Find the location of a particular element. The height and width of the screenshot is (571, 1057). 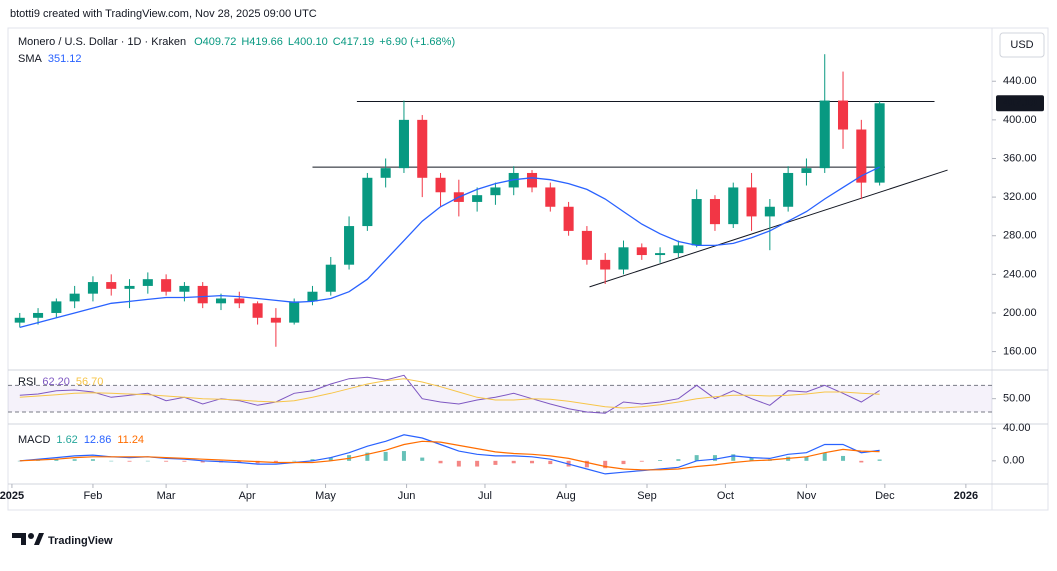

x-tick-label: Oct is located at coordinates (725, 496).